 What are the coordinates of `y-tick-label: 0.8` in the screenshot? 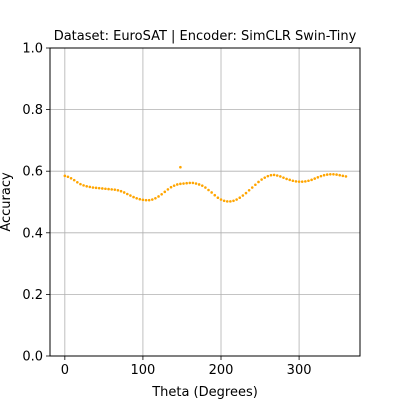 It's located at (32, 110).